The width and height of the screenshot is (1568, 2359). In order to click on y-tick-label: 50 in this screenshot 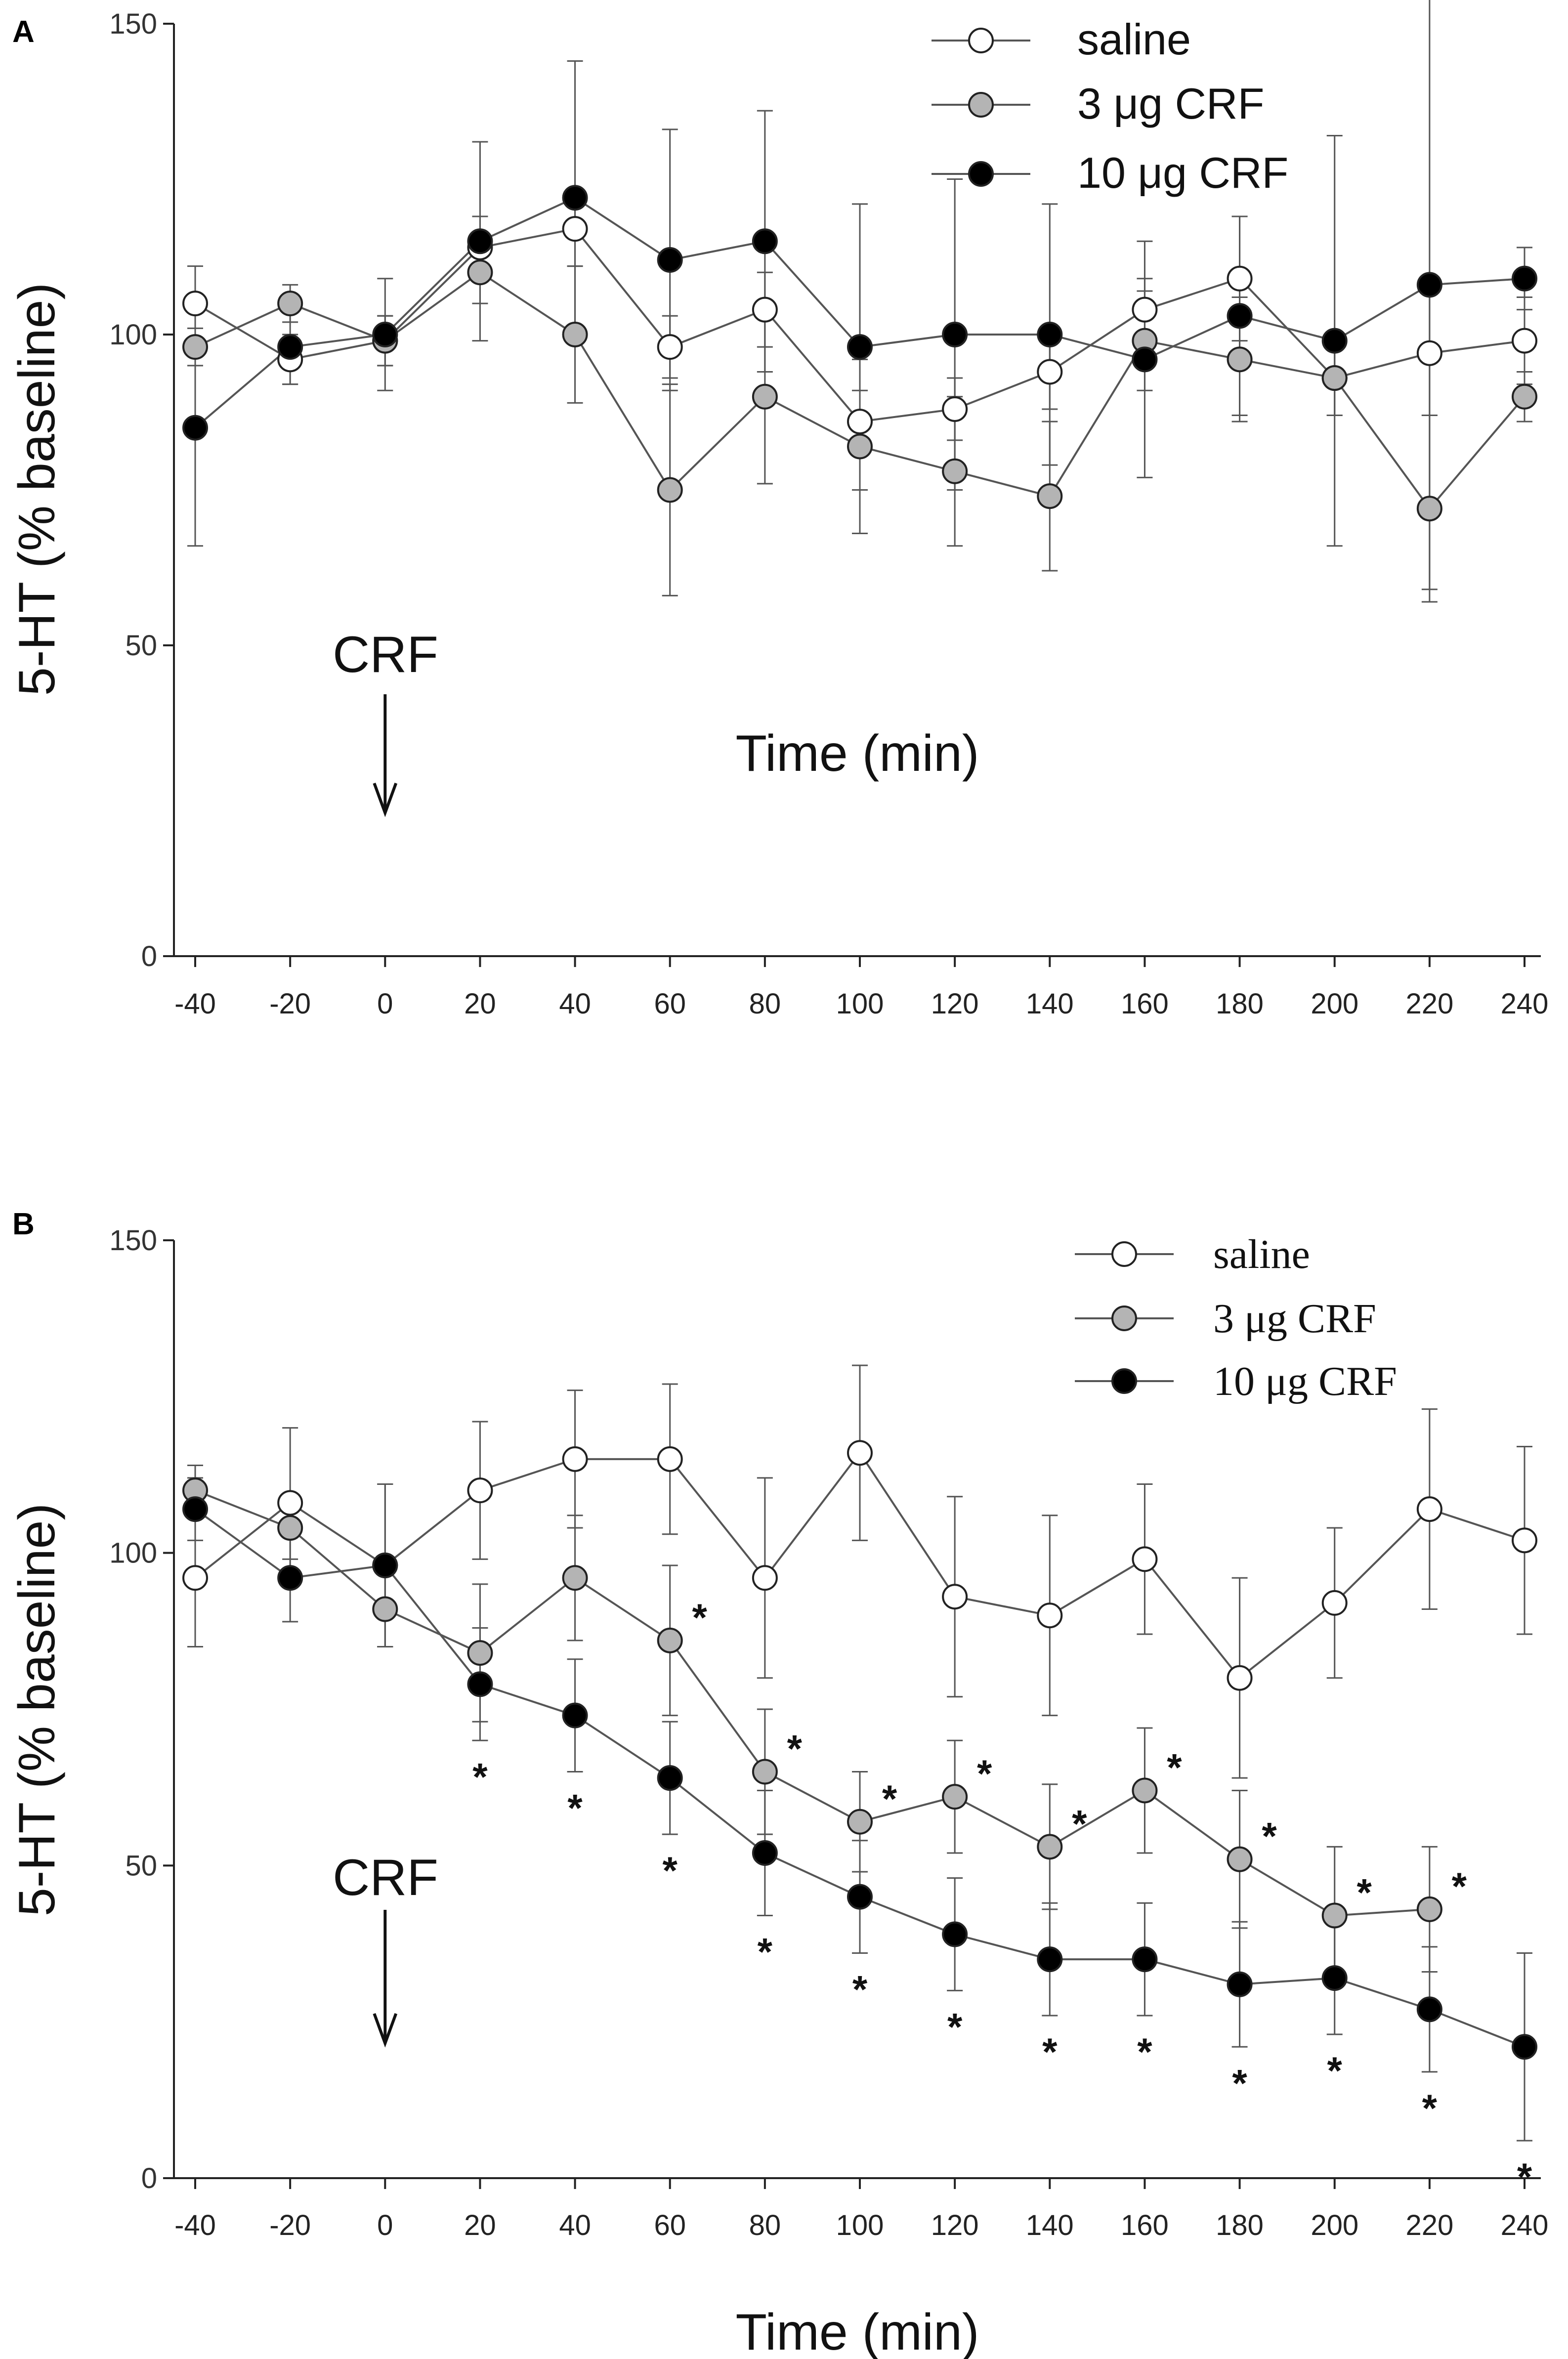, I will do `click(141, 1866)`.